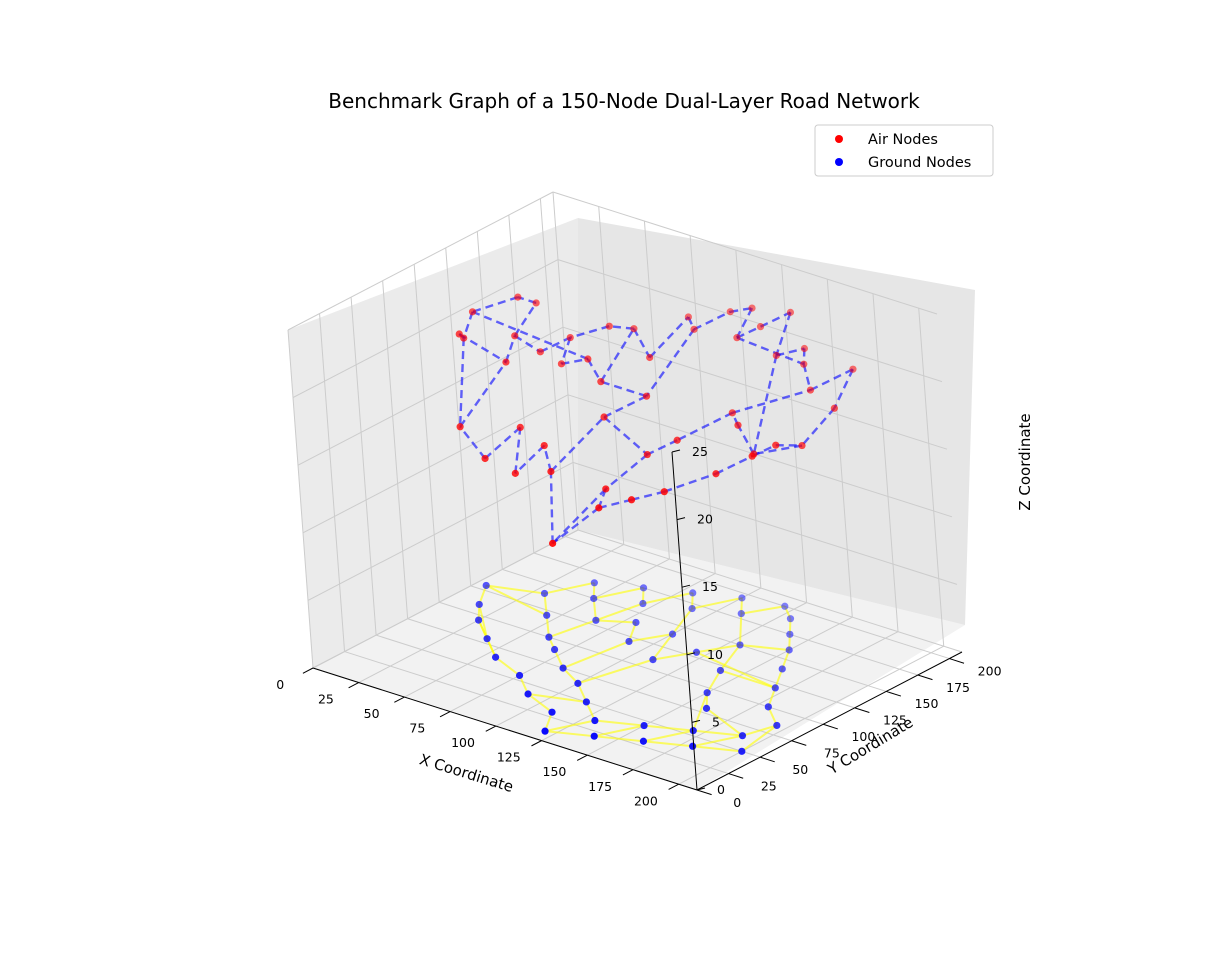 This screenshot has width=1219, height=977. What do you see at coordinates (509, 757) in the screenshot?
I see `x-tick-label-5: 125` at bounding box center [509, 757].